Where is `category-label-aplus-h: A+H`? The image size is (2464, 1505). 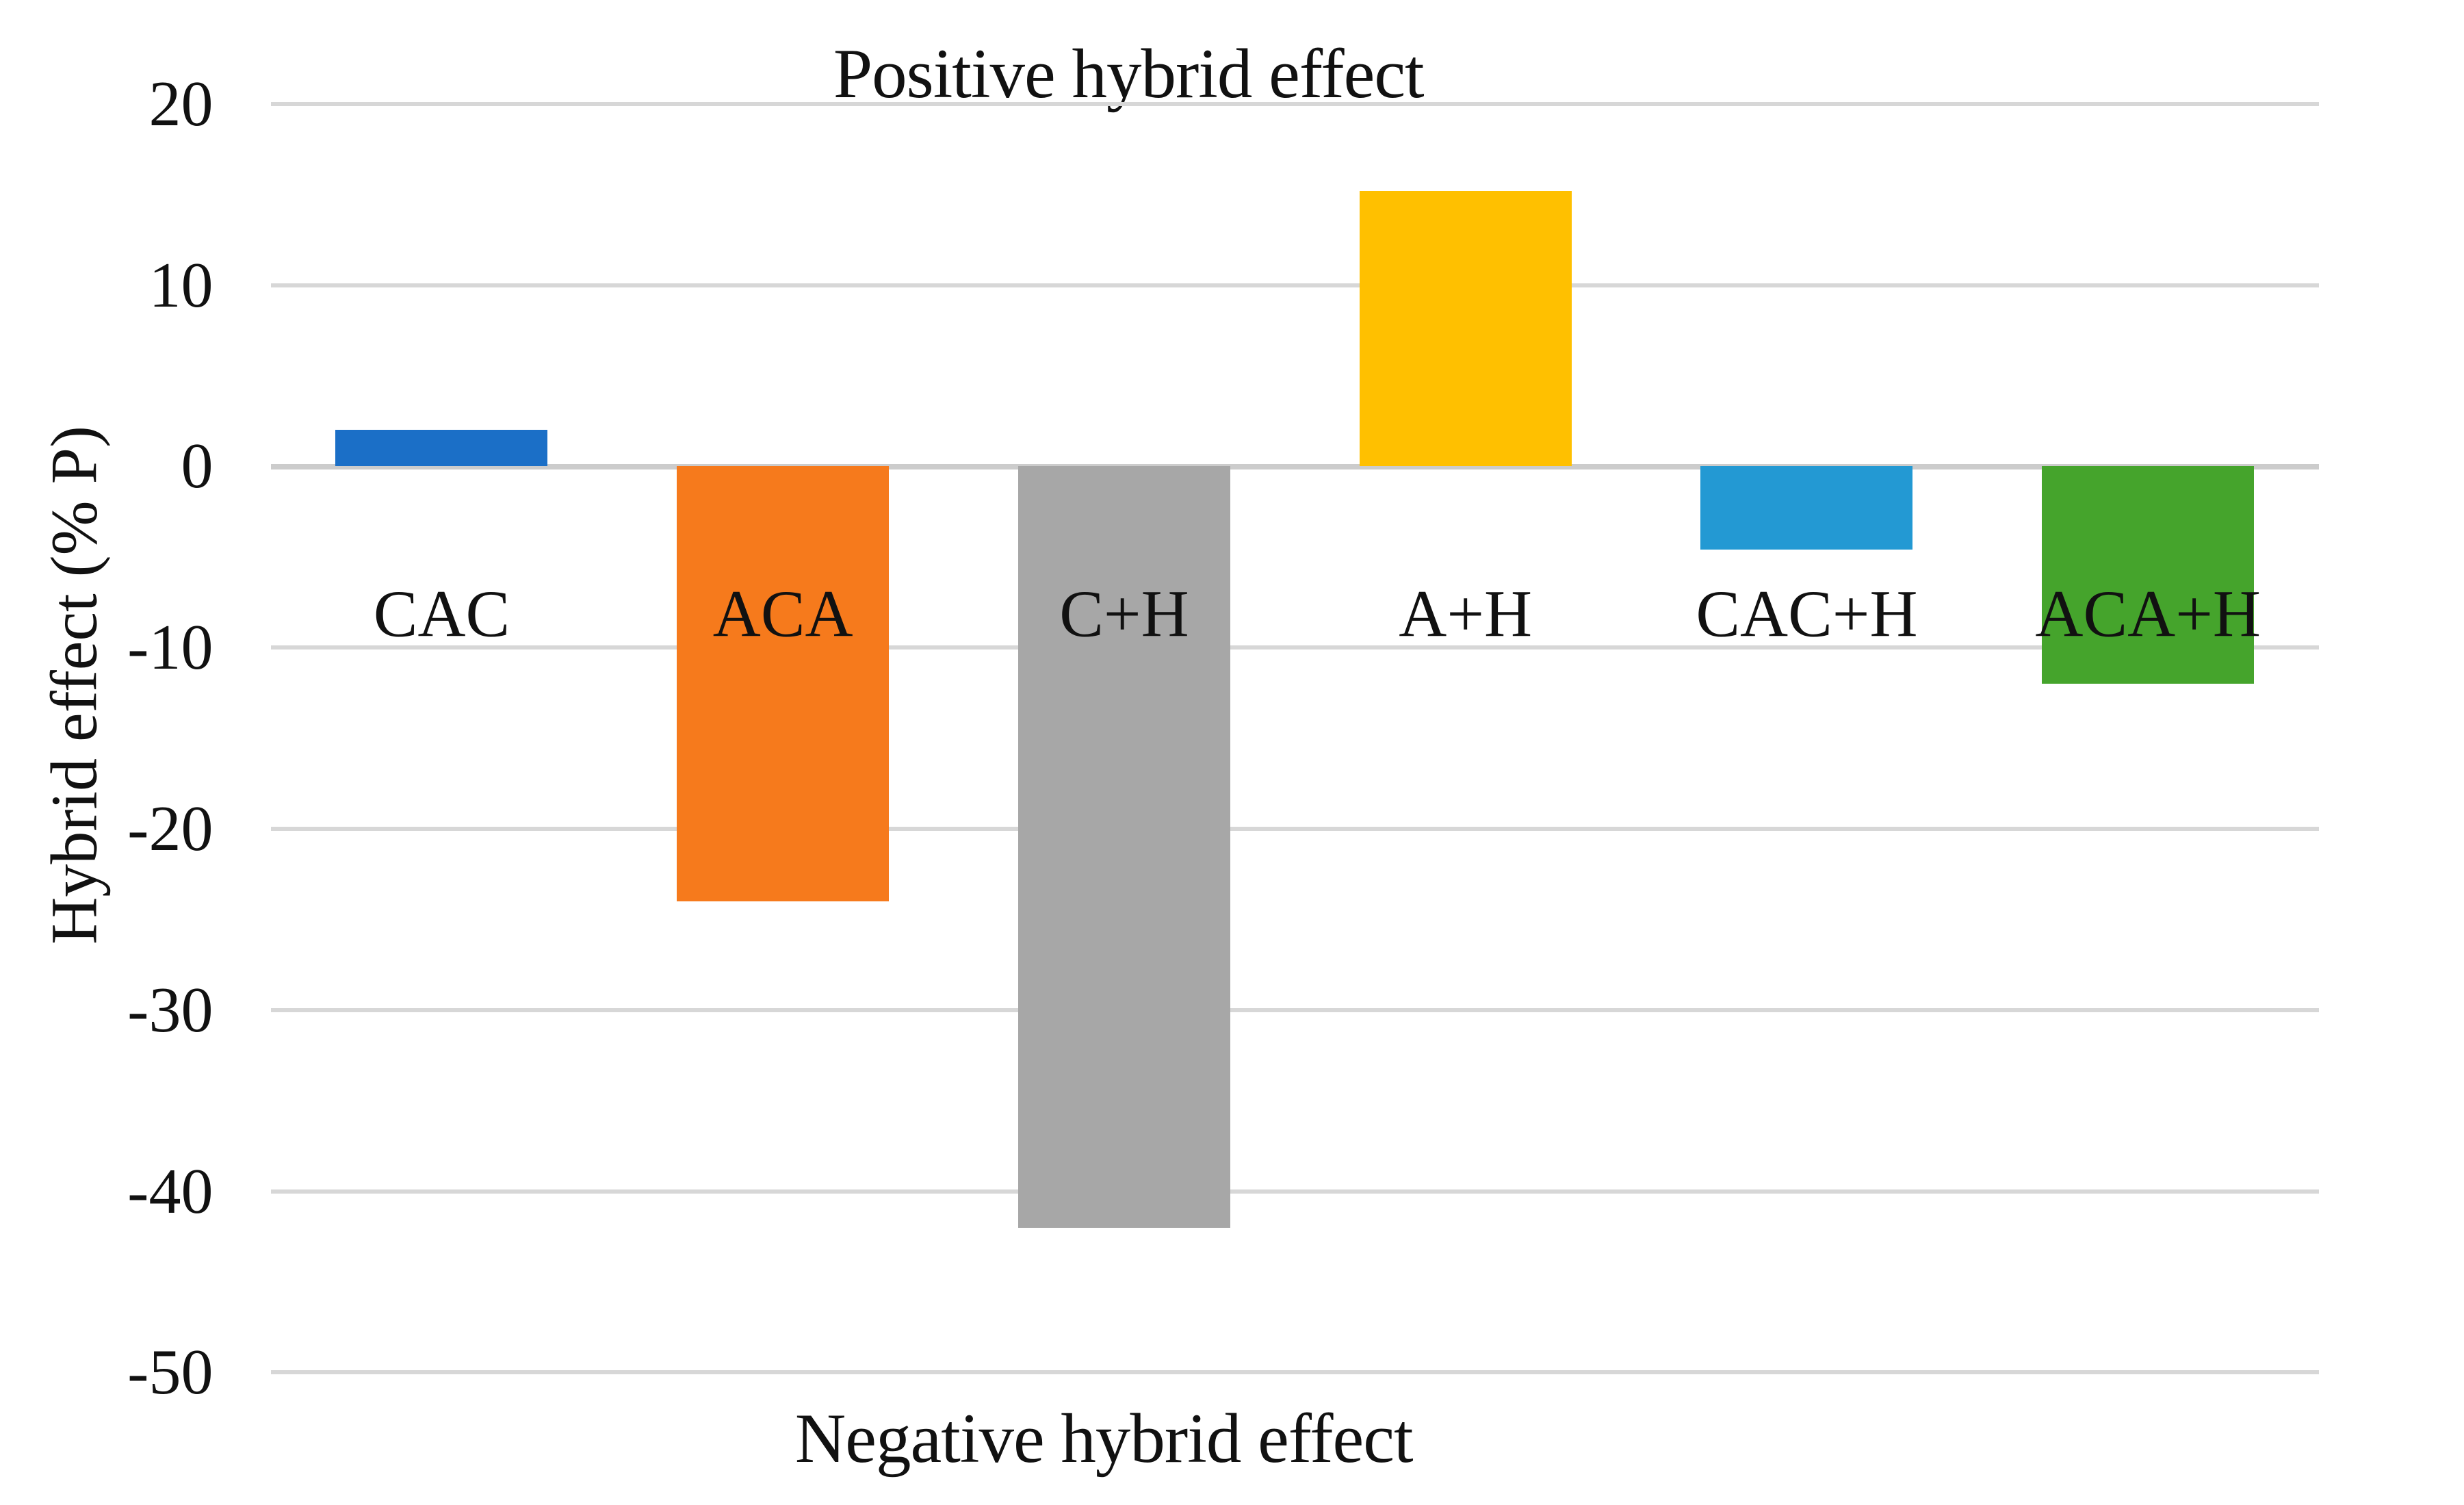
category-label-aplus-h: A+H is located at coordinates (1466, 614).